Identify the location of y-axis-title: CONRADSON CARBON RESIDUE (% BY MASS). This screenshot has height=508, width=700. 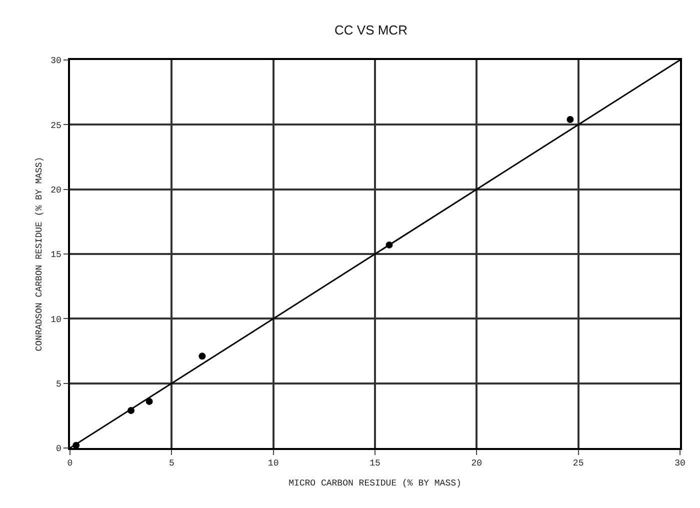
(39, 254).